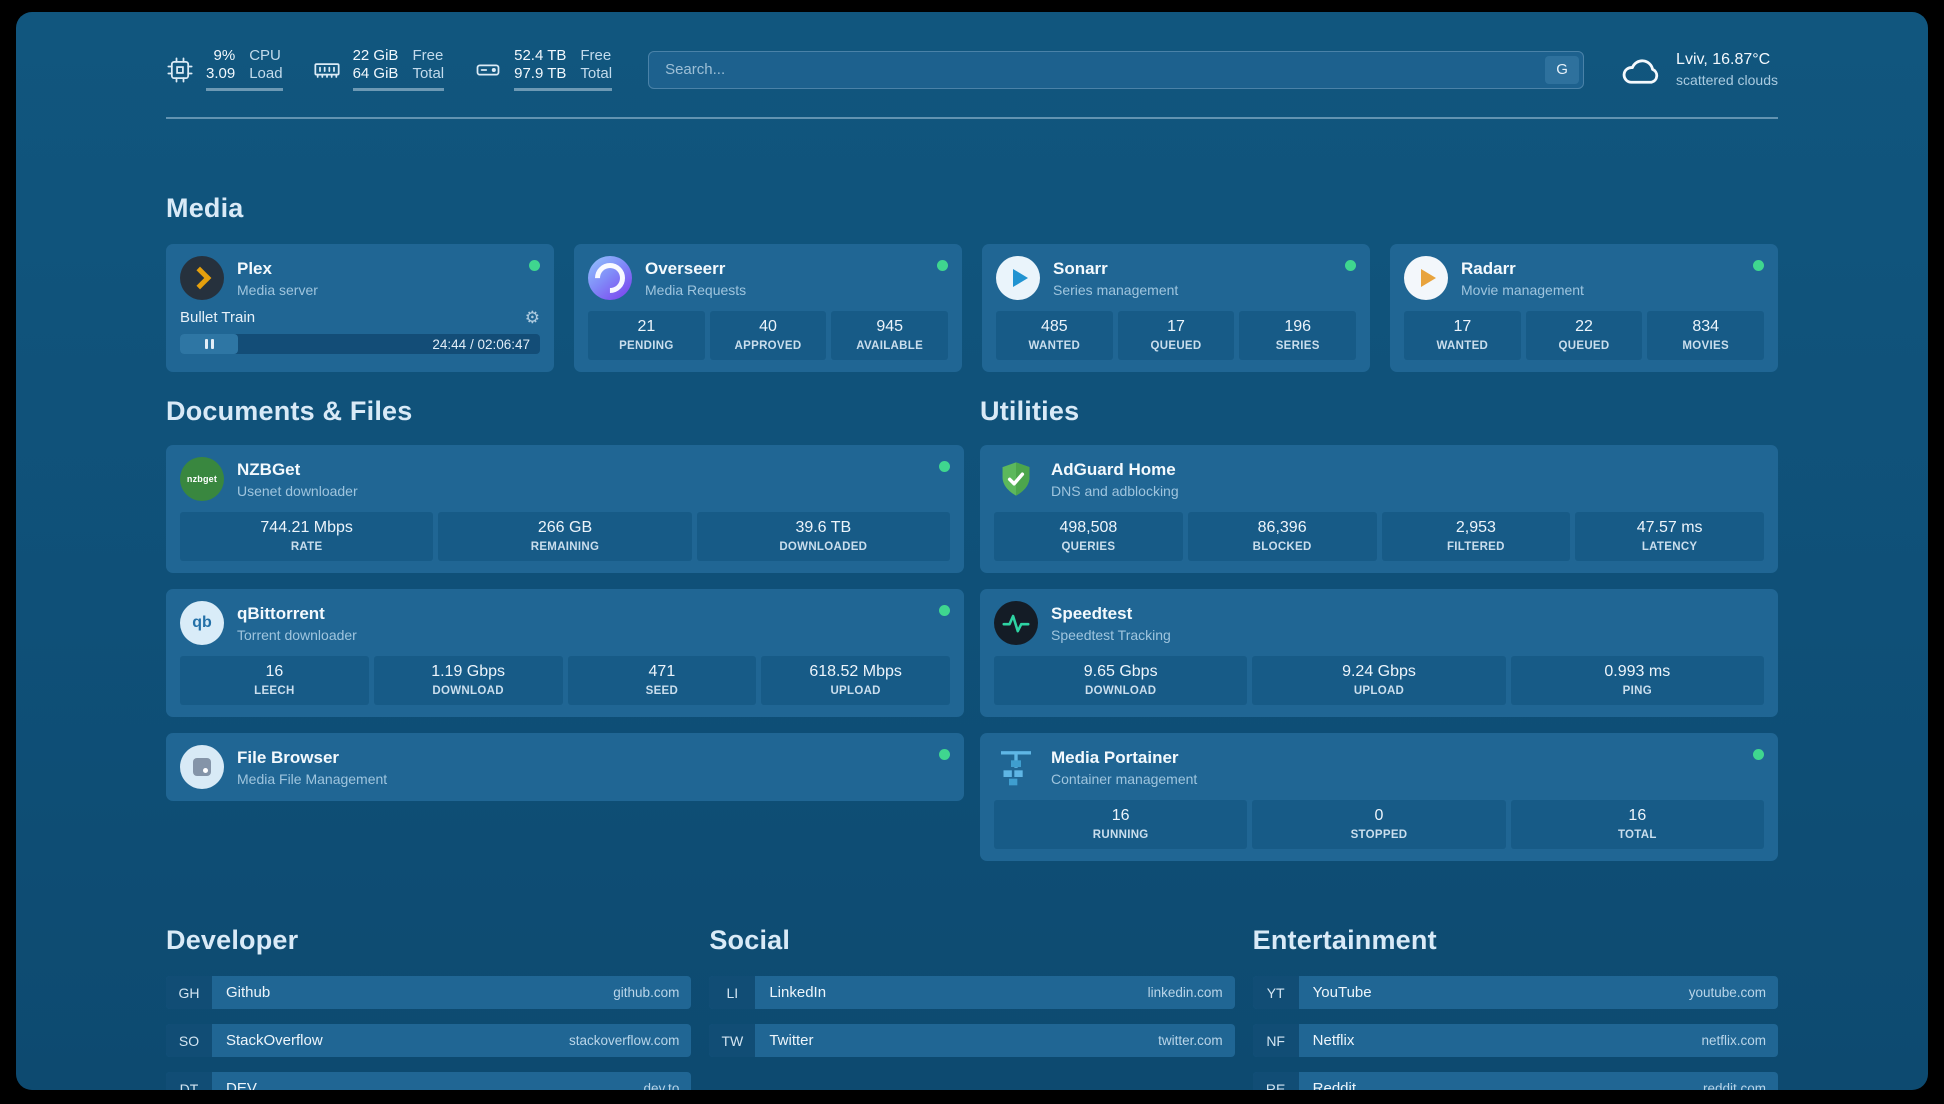 This screenshot has height=1104, width=1944. What do you see at coordinates (277, 289) in the screenshot?
I see `service-subtitle: Media server` at bounding box center [277, 289].